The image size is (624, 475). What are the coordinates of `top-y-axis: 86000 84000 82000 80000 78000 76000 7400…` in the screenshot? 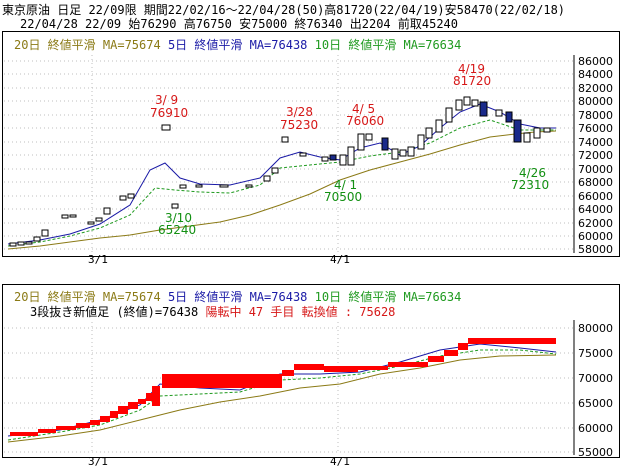 It's located at (595, 155).